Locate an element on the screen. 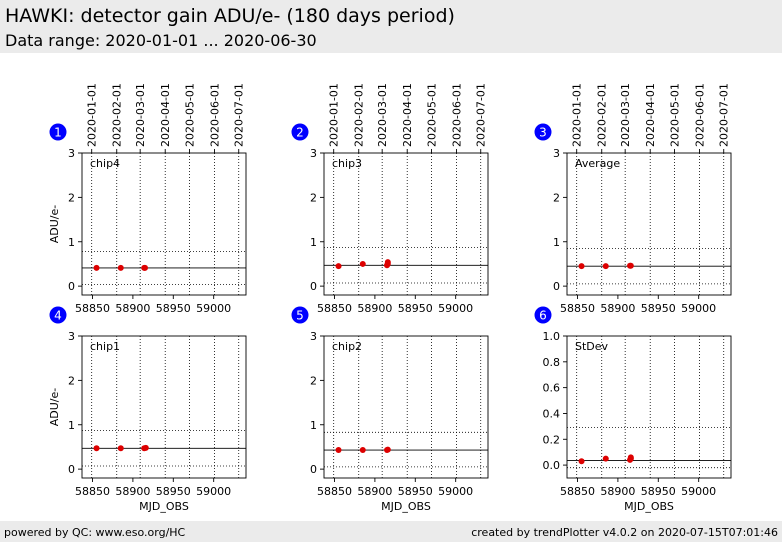 This screenshot has width=782, height=542. y-tick-label: 1.0 is located at coordinates (552, 336).